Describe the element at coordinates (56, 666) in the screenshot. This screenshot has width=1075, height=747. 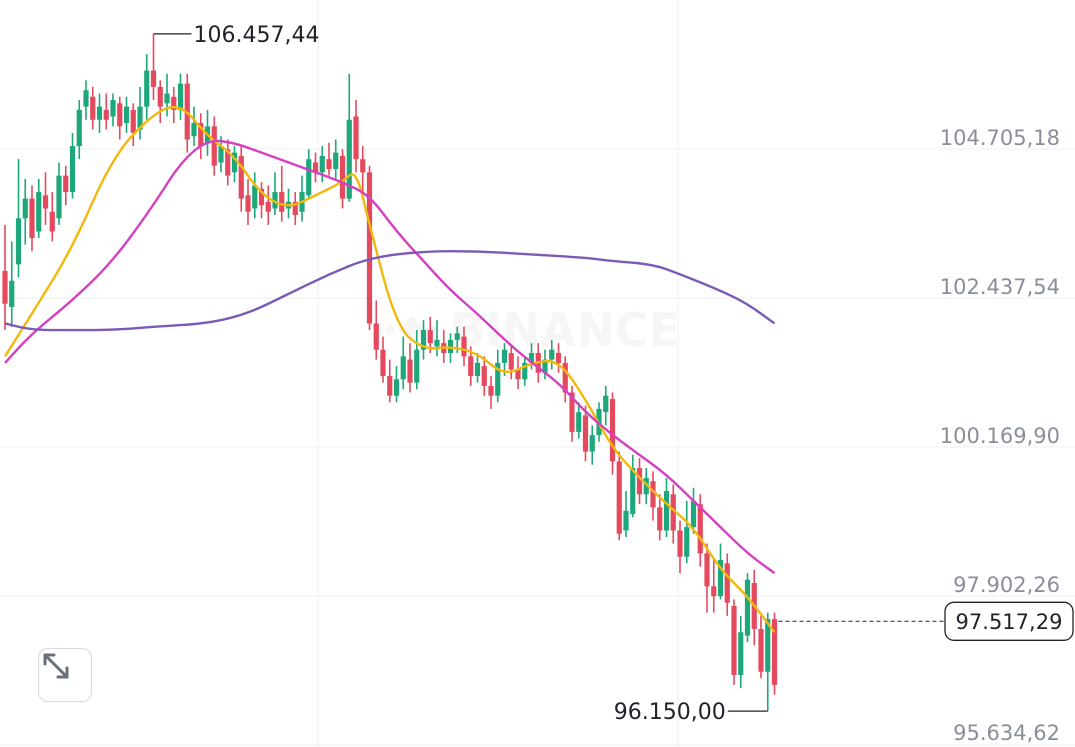
I see `expand-arrows-icon` at that location.